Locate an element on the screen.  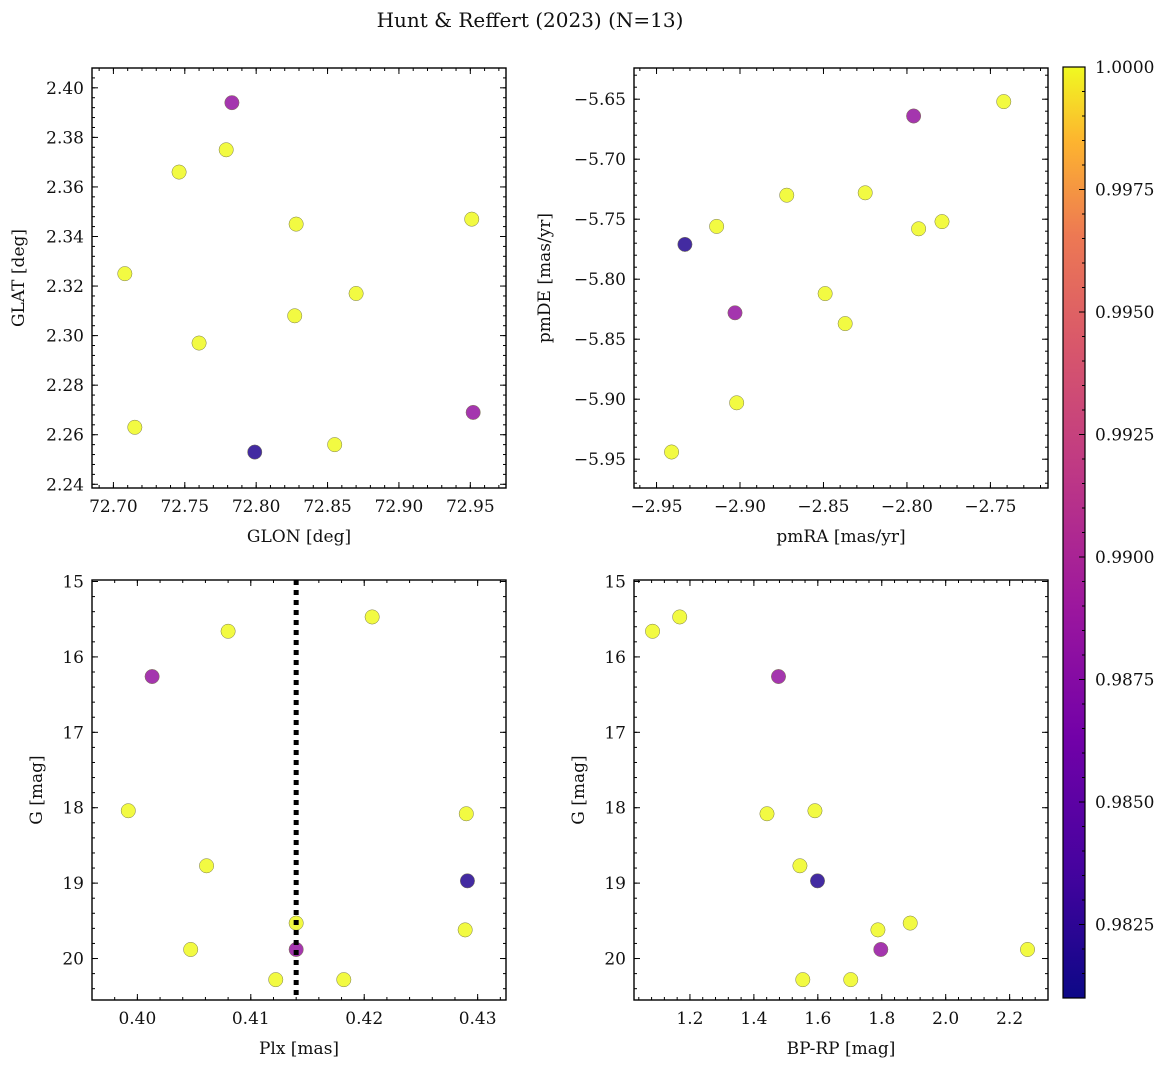
y-tick-label: 2.28 is located at coordinates (65, 386).